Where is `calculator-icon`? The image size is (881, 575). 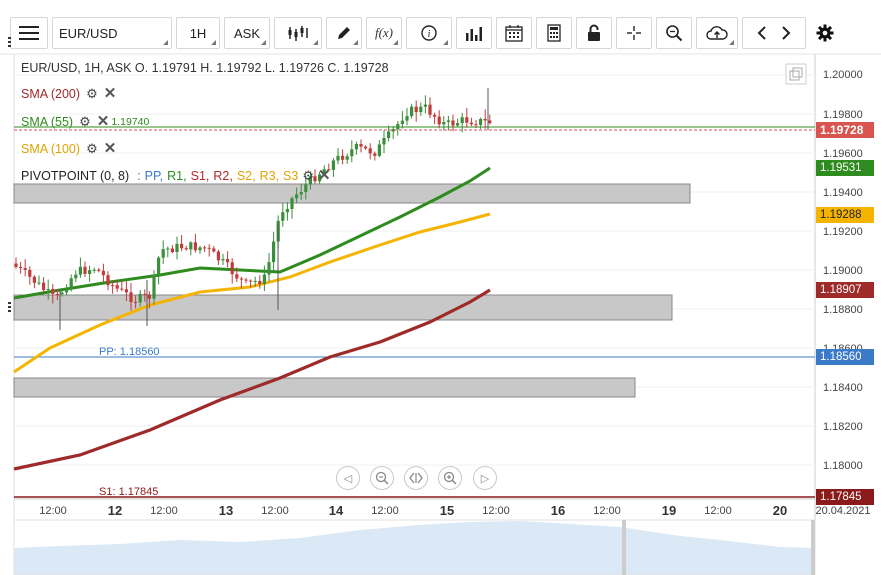 calculator-icon is located at coordinates (554, 33).